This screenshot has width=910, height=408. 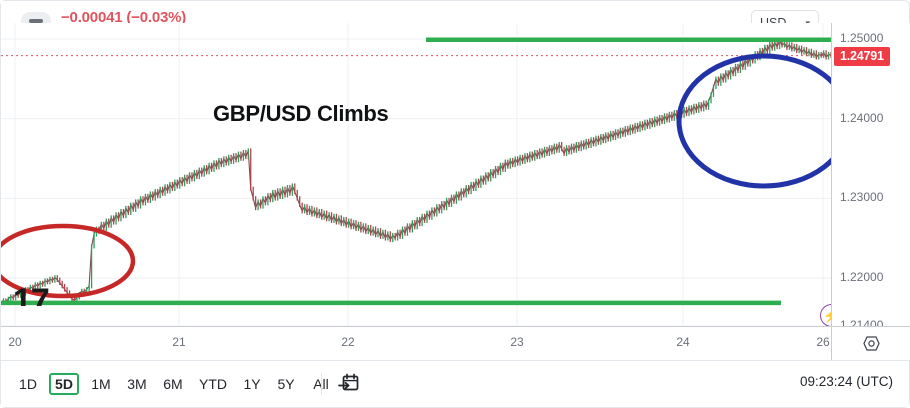 What do you see at coordinates (15, 342) in the screenshot?
I see `time-axis-tick: 20` at bounding box center [15, 342].